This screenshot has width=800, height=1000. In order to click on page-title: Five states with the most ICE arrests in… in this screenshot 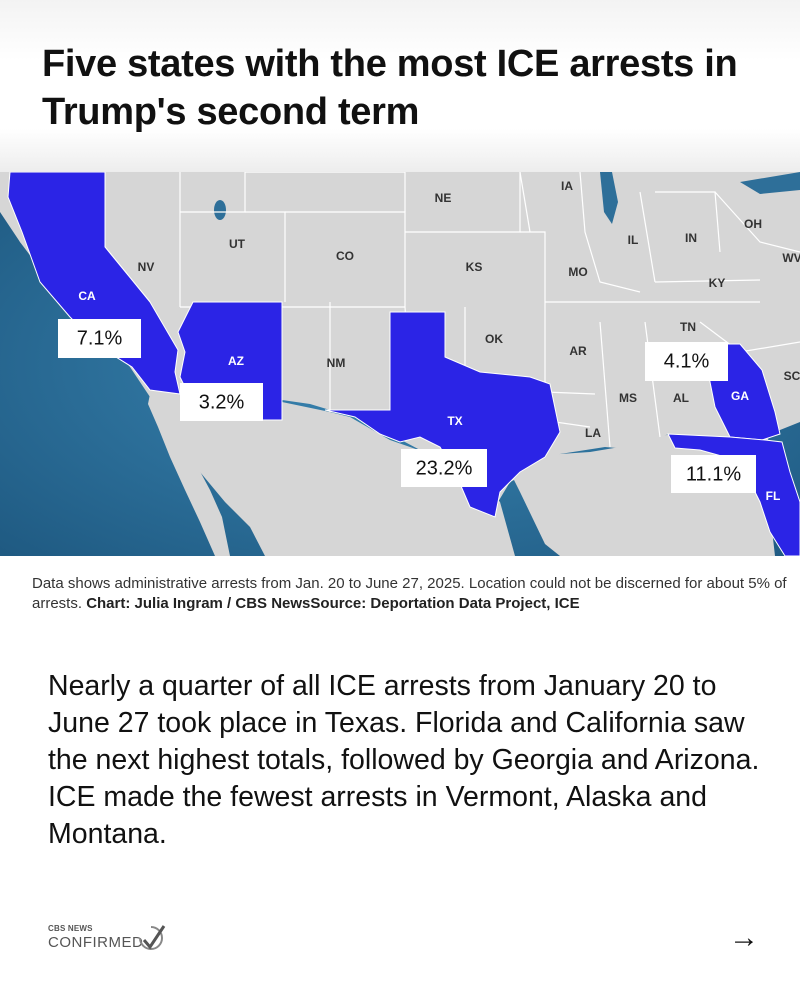, I will do `click(390, 88)`.